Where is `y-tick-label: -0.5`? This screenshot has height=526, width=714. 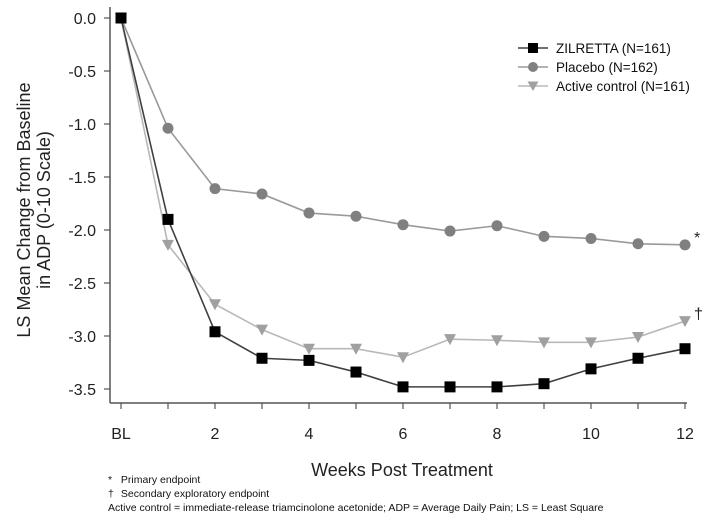 y-tick-label: -0.5 is located at coordinates (82, 72).